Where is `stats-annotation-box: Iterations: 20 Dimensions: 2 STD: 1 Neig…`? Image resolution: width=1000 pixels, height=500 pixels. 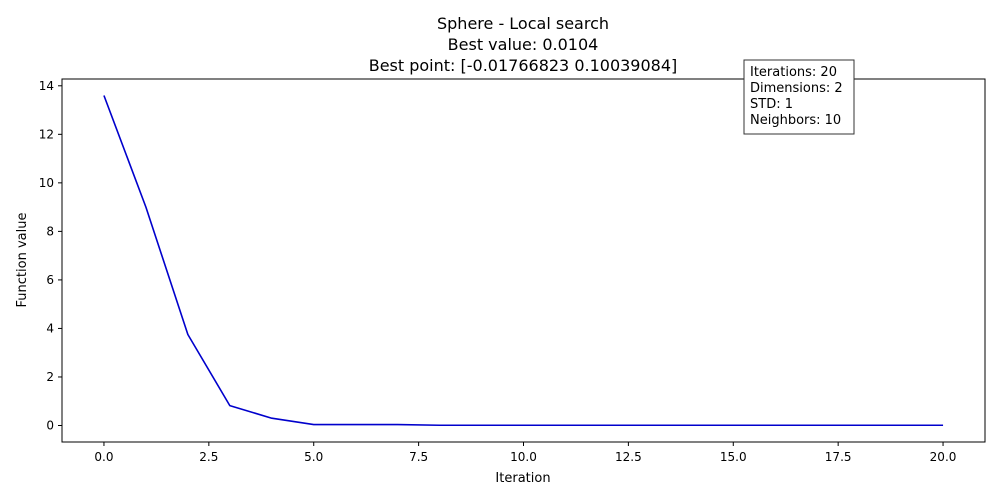 stats-annotation-box: Iterations: 20 Dimensions: 2 STD: 1 Neig… is located at coordinates (799, 97).